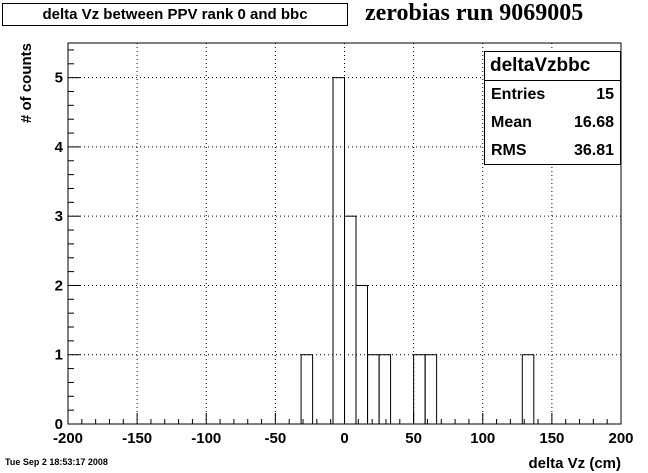 Image resolution: width=648 pixels, height=473 pixels. I want to click on x-tick-label: -200, so click(68, 438).